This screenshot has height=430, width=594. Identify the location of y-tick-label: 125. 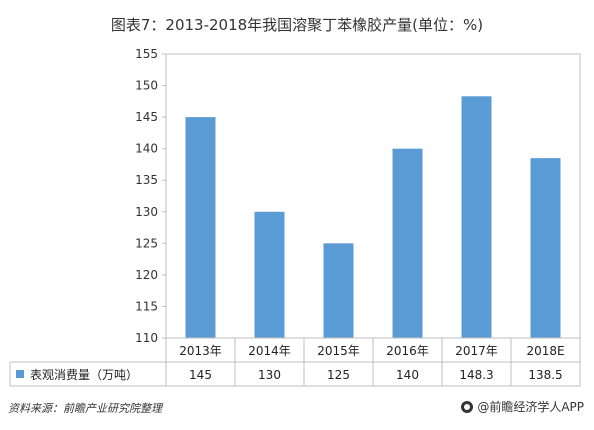
(146, 243).